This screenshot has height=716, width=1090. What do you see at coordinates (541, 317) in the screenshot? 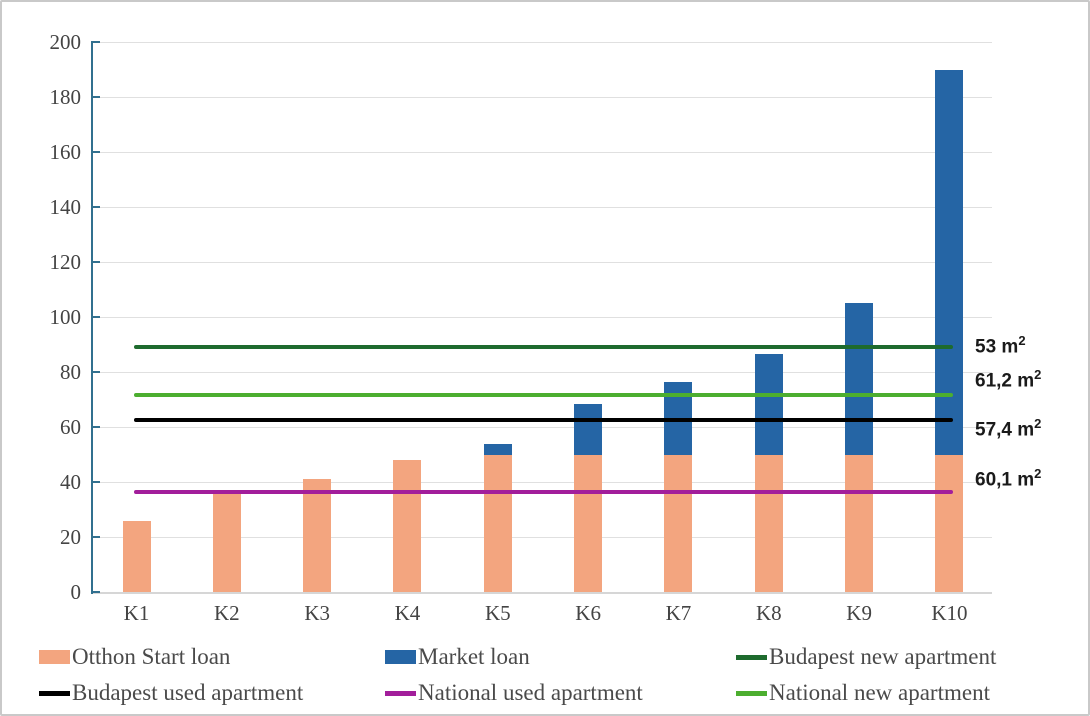
I see `gridline-y100` at bounding box center [541, 317].